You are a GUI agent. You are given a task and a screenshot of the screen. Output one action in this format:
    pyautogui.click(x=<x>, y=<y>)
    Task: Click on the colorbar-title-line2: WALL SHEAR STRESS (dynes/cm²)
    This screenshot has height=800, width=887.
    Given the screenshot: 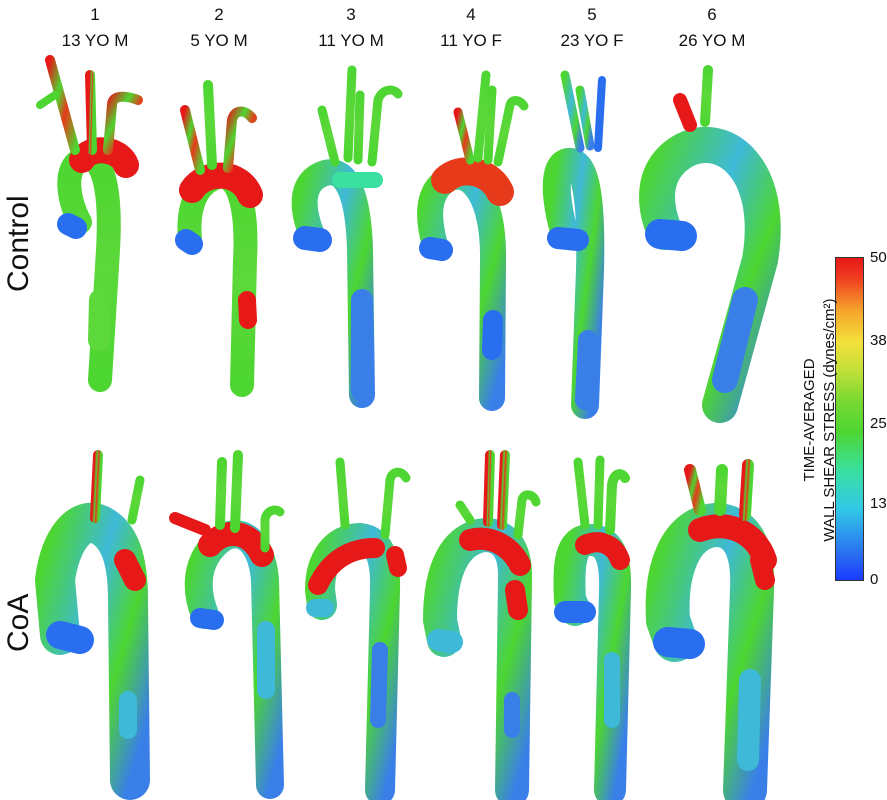 What is the action you would take?
    pyautogui.click(x=829, y=420)
    